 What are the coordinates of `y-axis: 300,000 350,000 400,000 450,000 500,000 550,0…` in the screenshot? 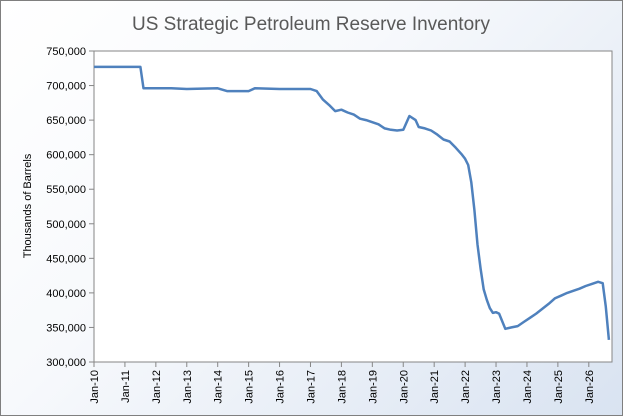 It's located at (70, 207).